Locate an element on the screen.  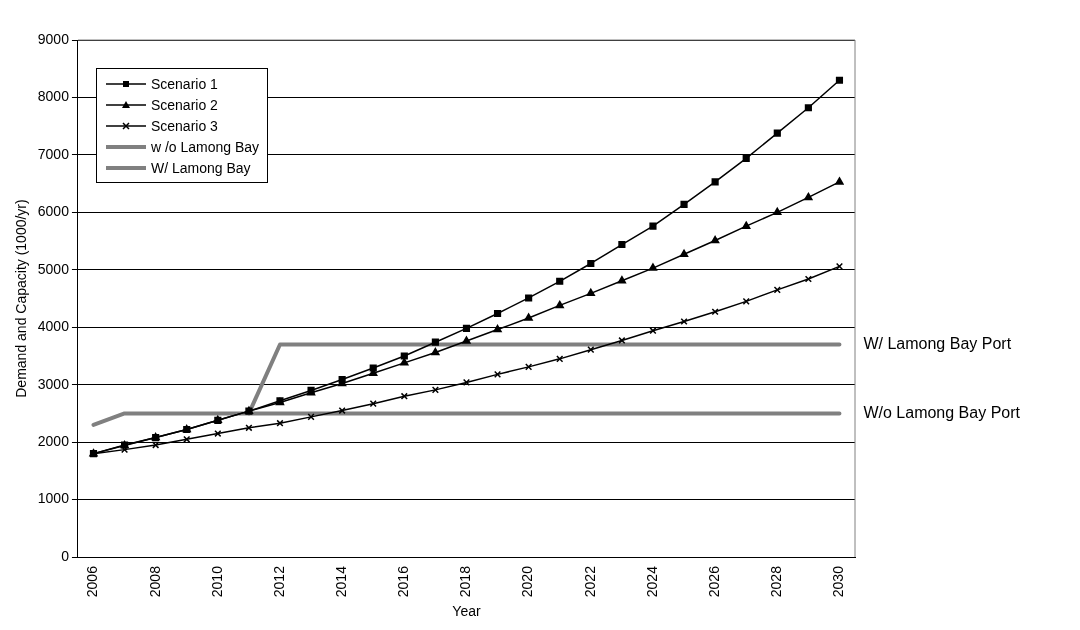
y-tick-label: 5000 is located at coordinates (53, 268).